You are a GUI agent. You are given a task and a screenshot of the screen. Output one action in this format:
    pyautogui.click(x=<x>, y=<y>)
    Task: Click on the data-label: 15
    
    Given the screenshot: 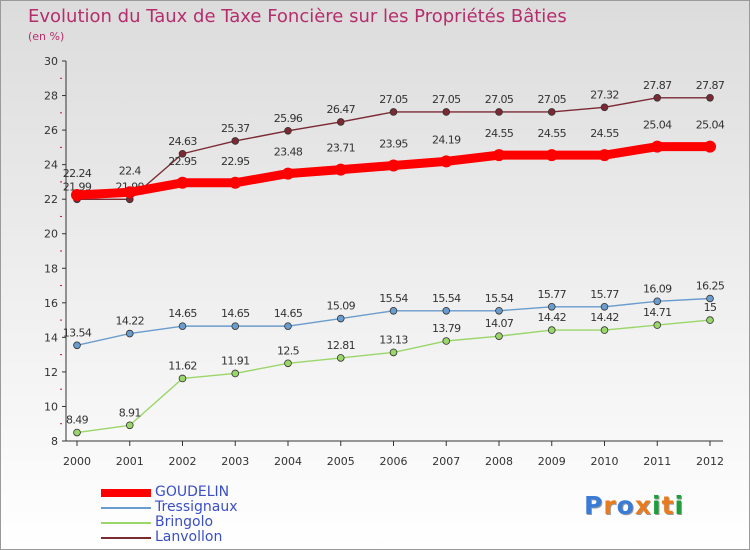 What is the action you would take?
    pyautogui.click(x=710, y=307)
    